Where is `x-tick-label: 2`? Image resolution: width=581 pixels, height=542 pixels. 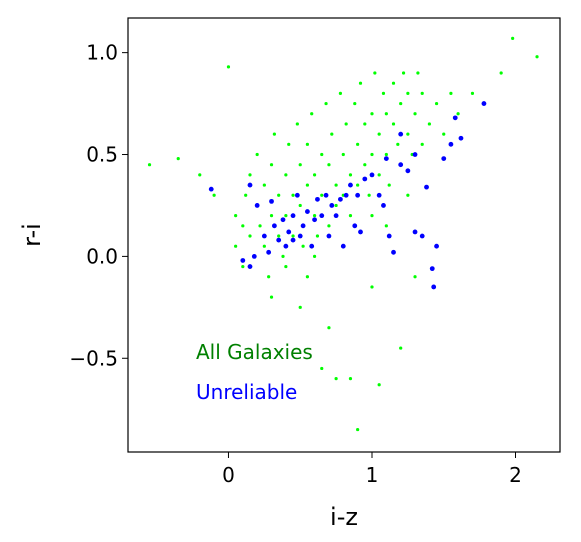 x-tick-label: 2 is located at coordinates (515, 475).